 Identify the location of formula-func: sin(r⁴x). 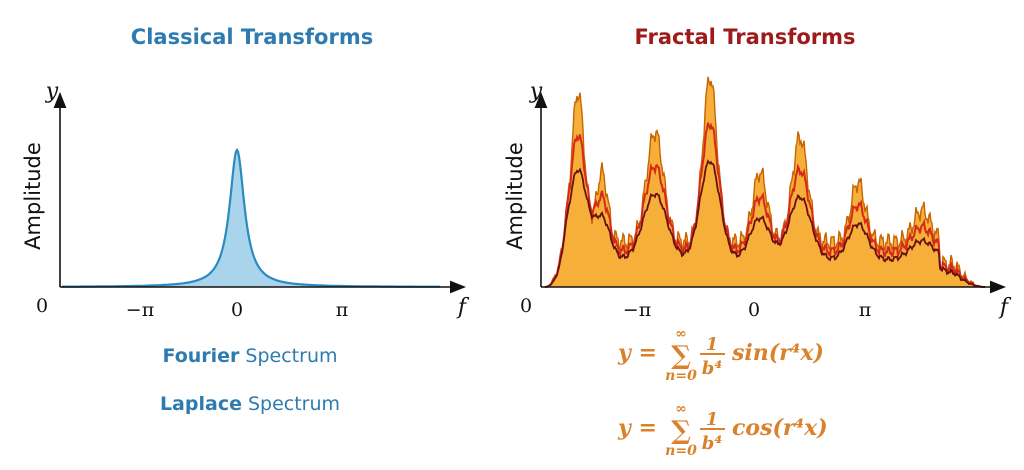
(777, 353).